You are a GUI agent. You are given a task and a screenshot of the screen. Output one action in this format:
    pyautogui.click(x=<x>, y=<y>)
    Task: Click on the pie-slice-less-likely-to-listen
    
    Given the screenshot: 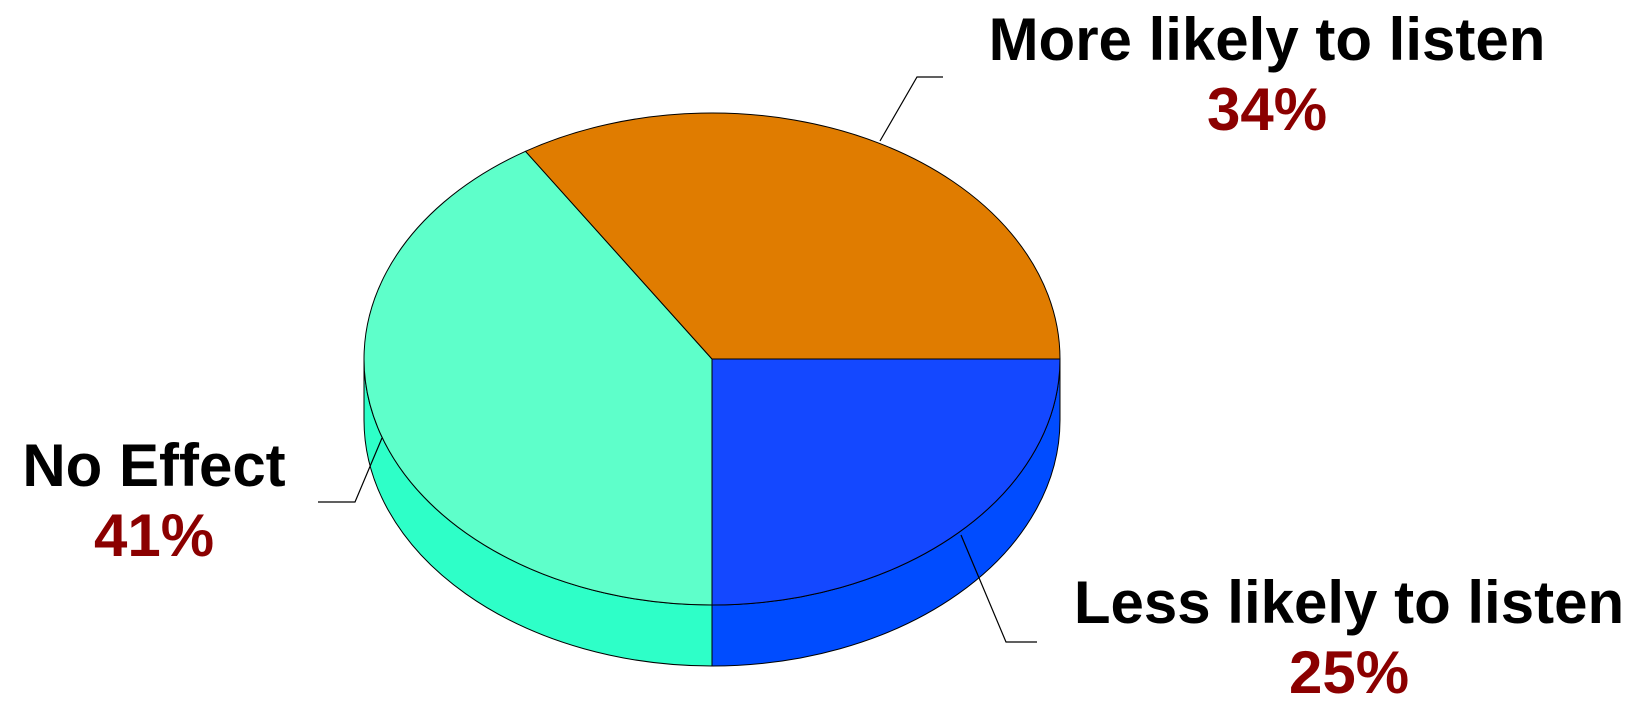 What is the action you would take?
    pyautogui.click(x=886, y=482)
    